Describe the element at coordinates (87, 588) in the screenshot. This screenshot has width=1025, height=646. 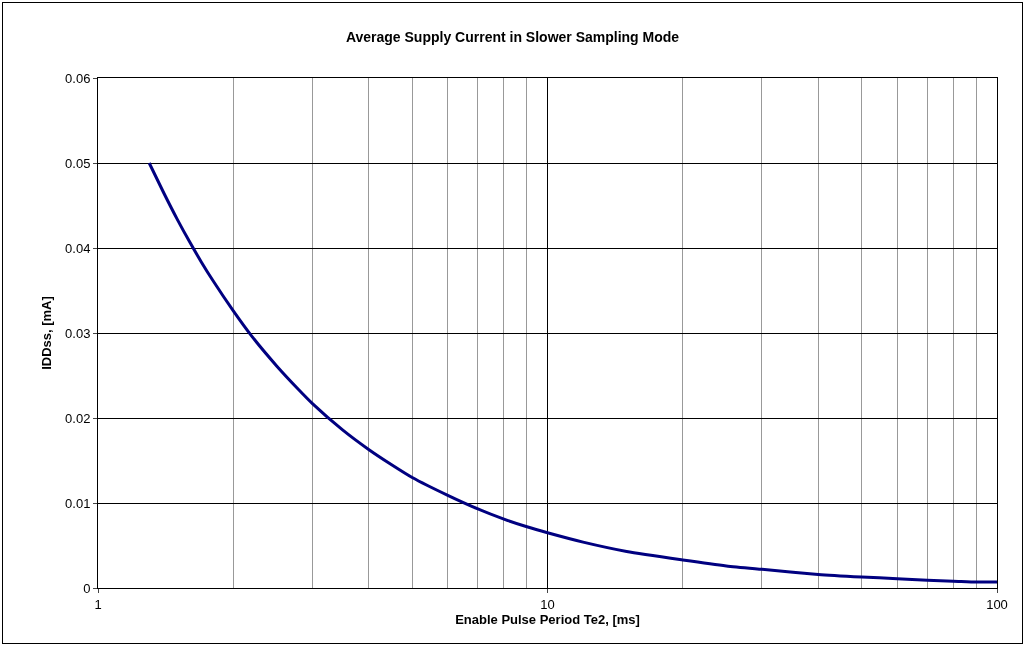
I see `y-tick-label: 0` at that location.